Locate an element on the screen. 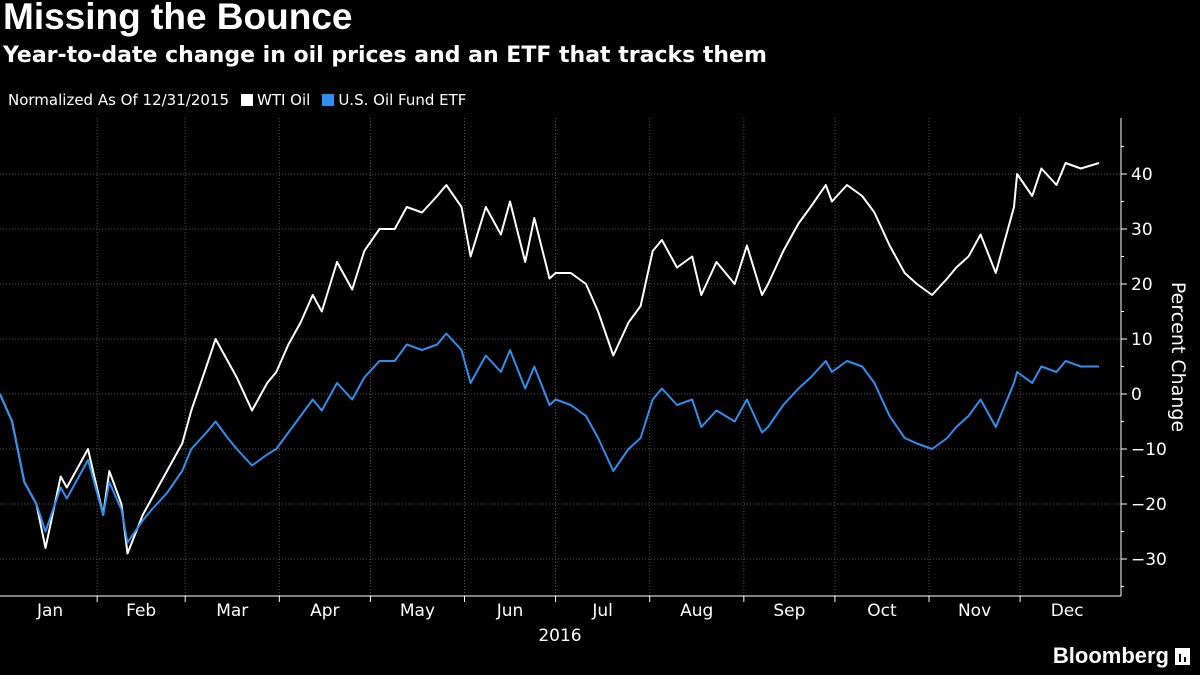 This screenshot has height=675, width=1200. x-tick-label: Feb is located at coordinates (141, 611).